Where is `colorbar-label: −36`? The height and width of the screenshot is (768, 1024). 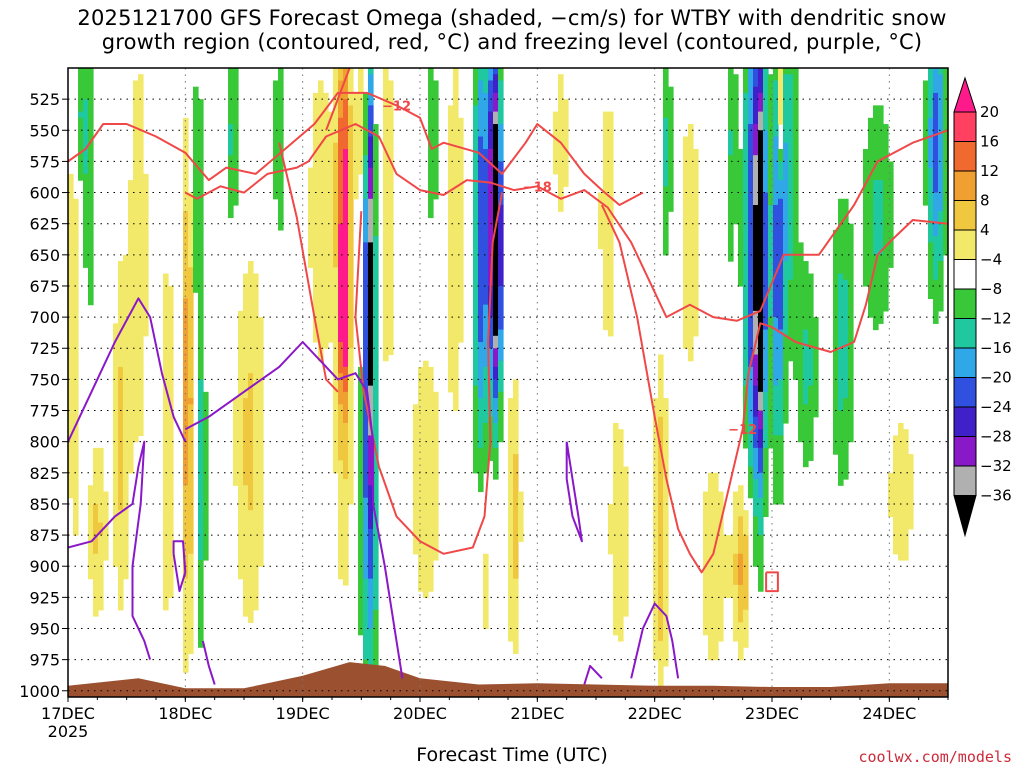 colorbar-label: −36 is located at coordinates (996, 496).